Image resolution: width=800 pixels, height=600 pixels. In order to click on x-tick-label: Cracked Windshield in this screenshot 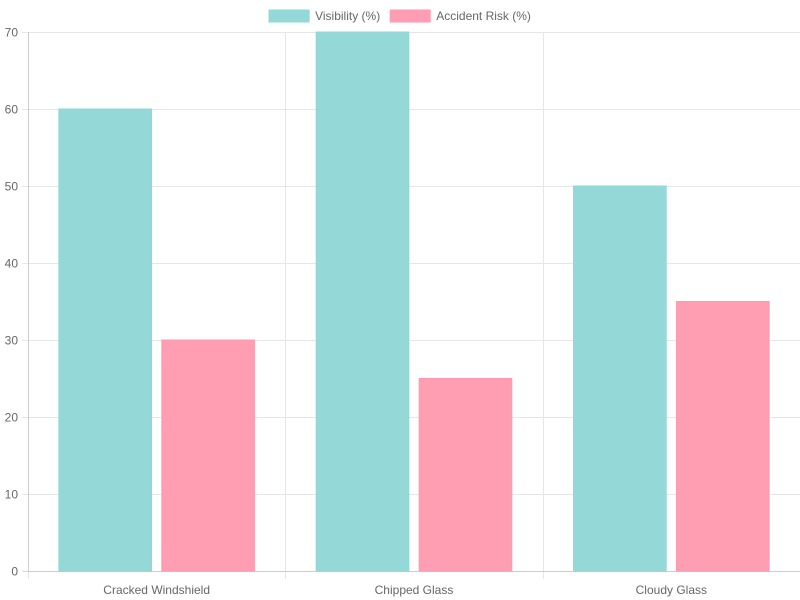, I will do `click(156, 590)`.